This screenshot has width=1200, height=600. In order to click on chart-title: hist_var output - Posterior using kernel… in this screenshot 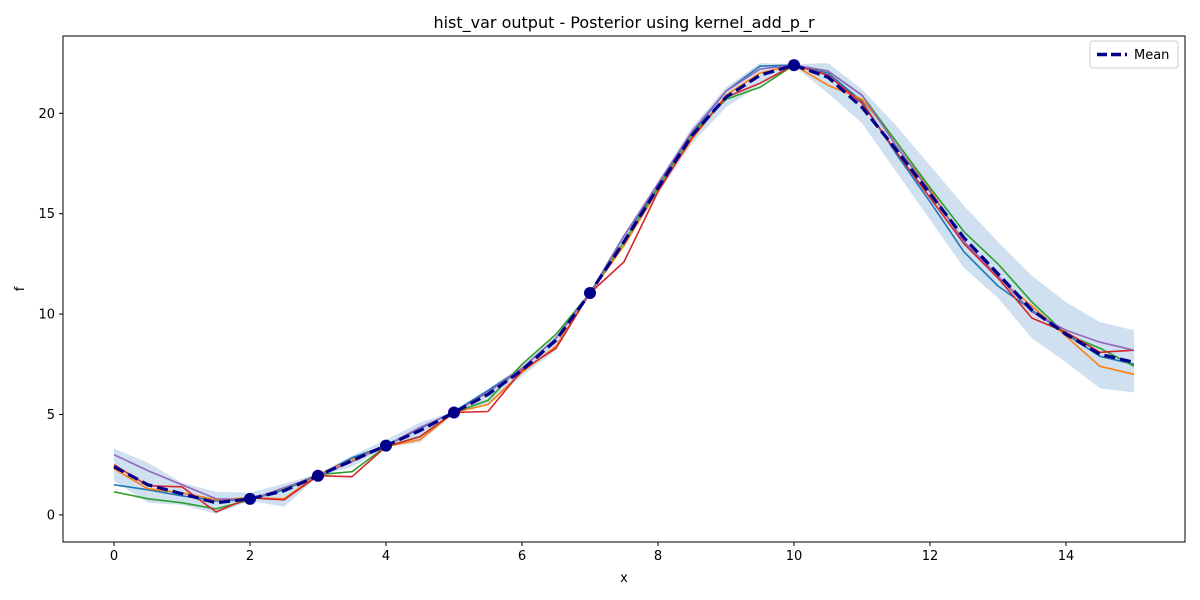, I will do `click(623, 23)`.